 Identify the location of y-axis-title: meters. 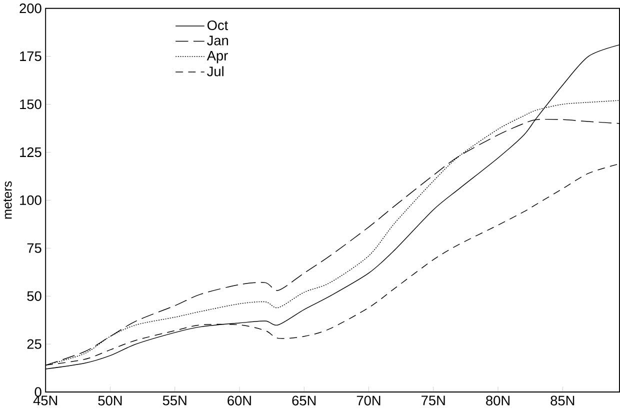
(8, 200).